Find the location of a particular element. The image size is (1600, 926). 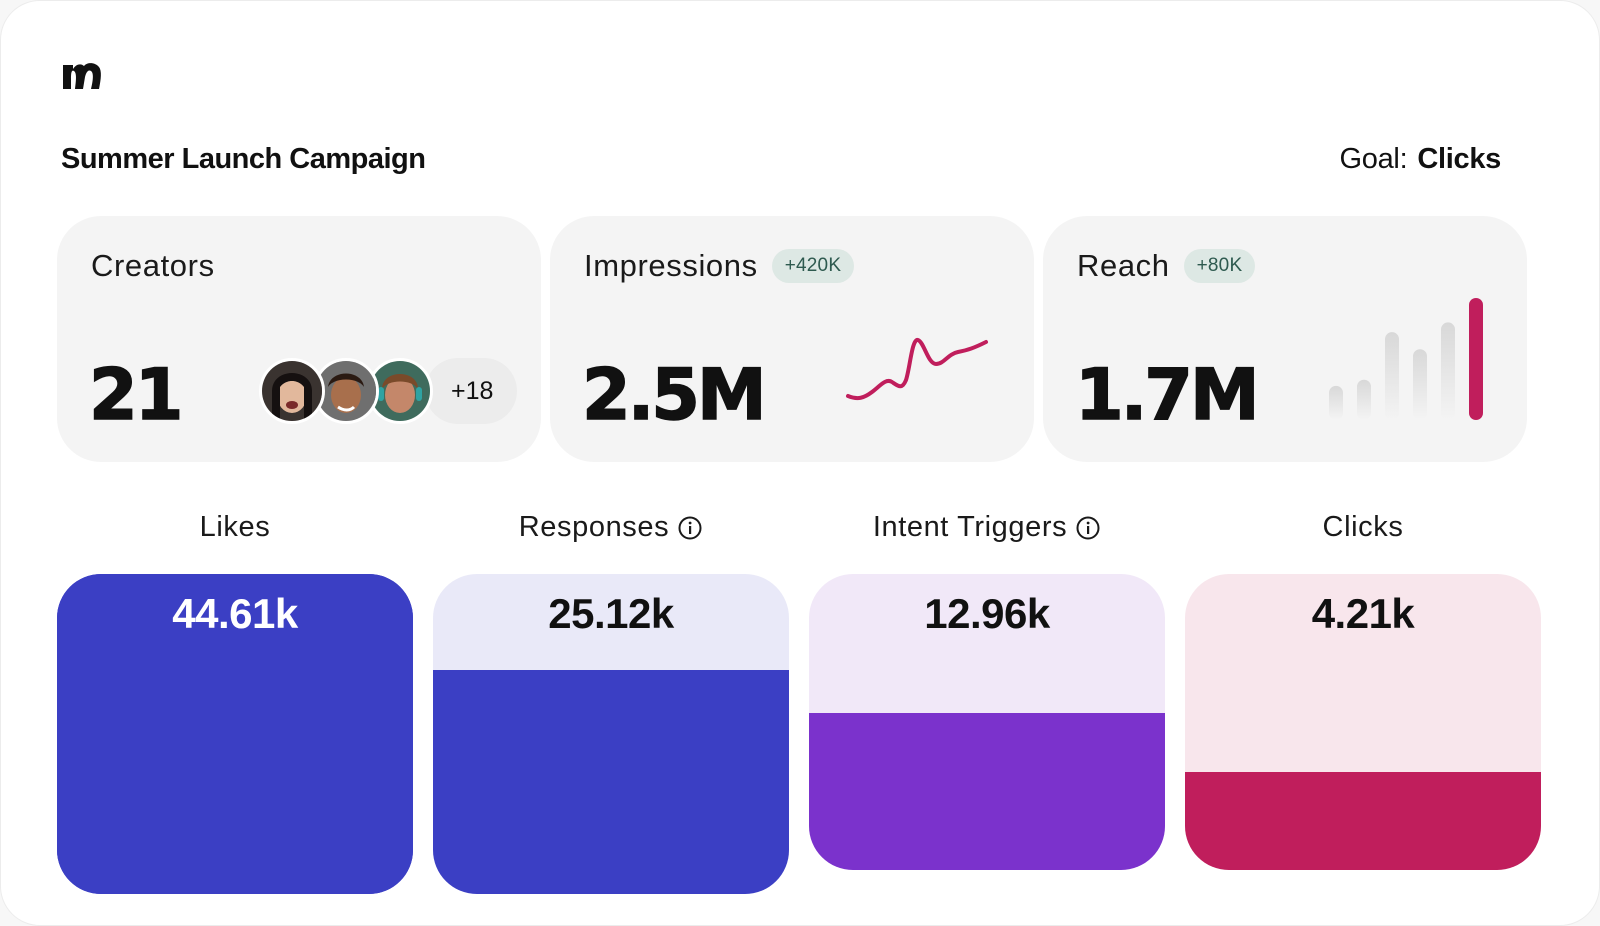

impressions-card: Impressions +420K 2.5M is located at coordinates (792, 339).